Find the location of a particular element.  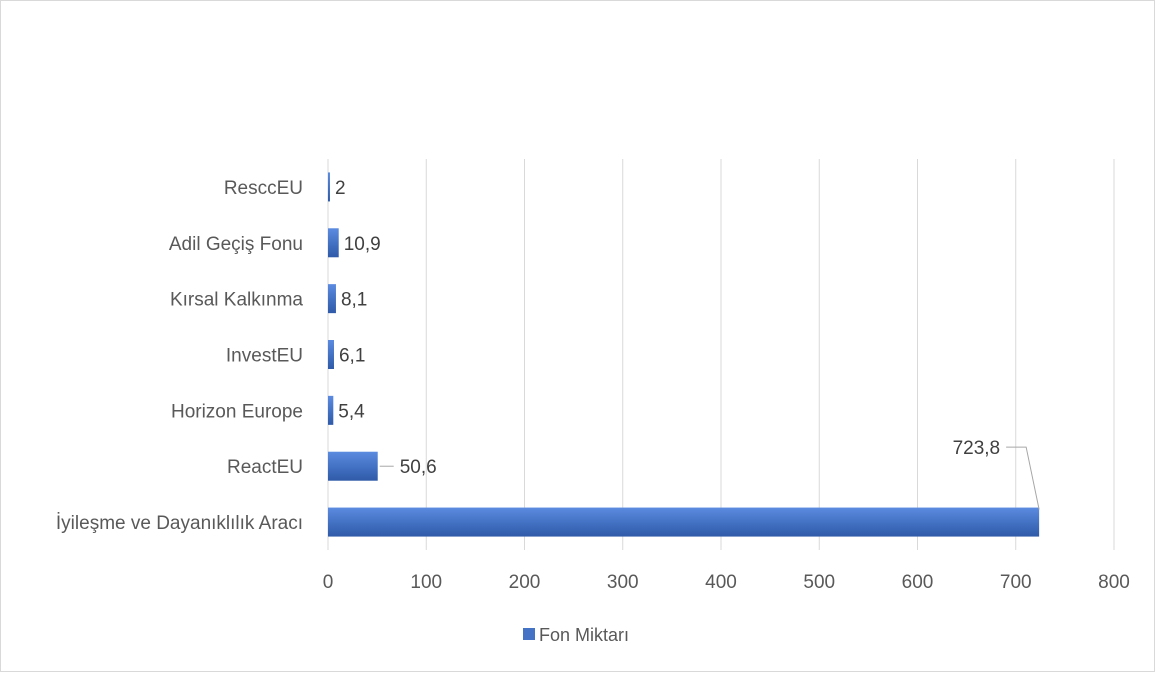

data-label: 5,4 is located at coordinates (351, 411).